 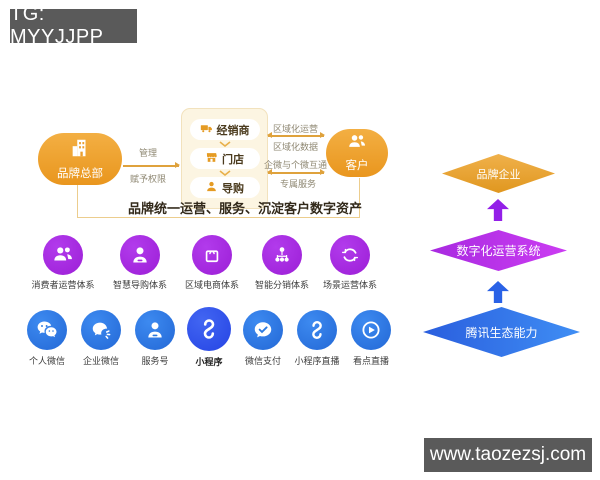 I want to click on system-label: 智能分销体系, so click(x=281, y=285).